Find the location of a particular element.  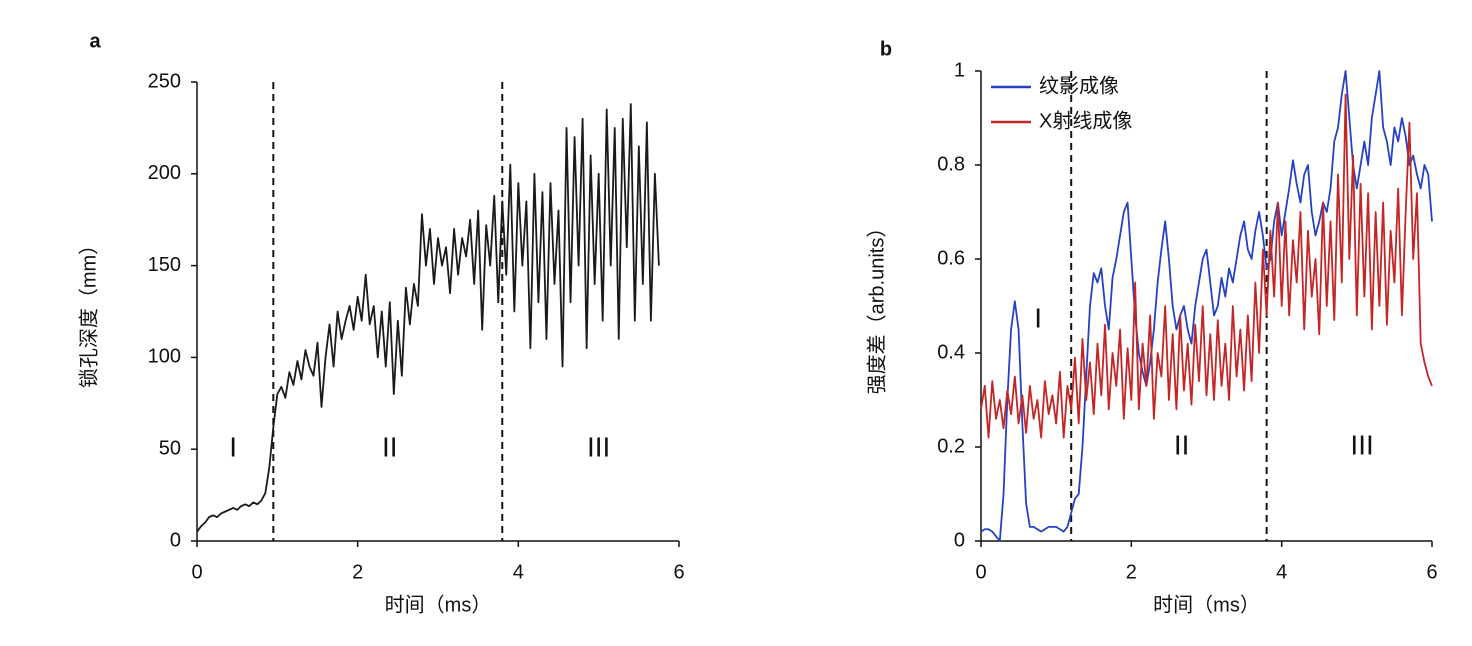

y-tick-label: 0.4 is located at coordinates (951, 352).